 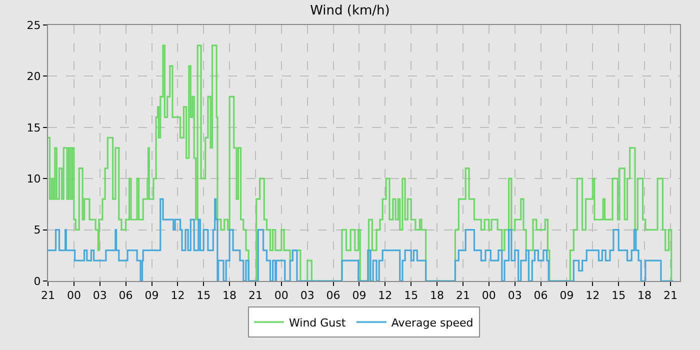 I want to click on y-tick-label: 5, so click(x=37, y=230).